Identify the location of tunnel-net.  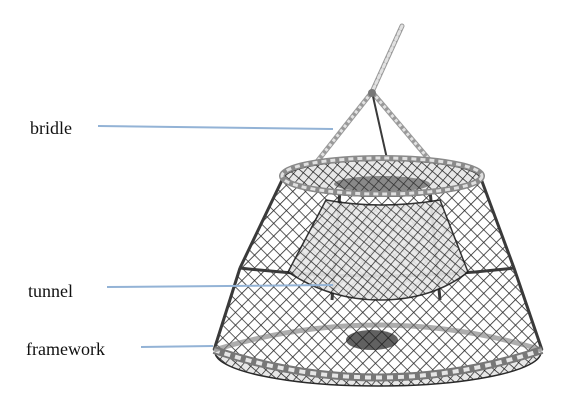
(378, 274).